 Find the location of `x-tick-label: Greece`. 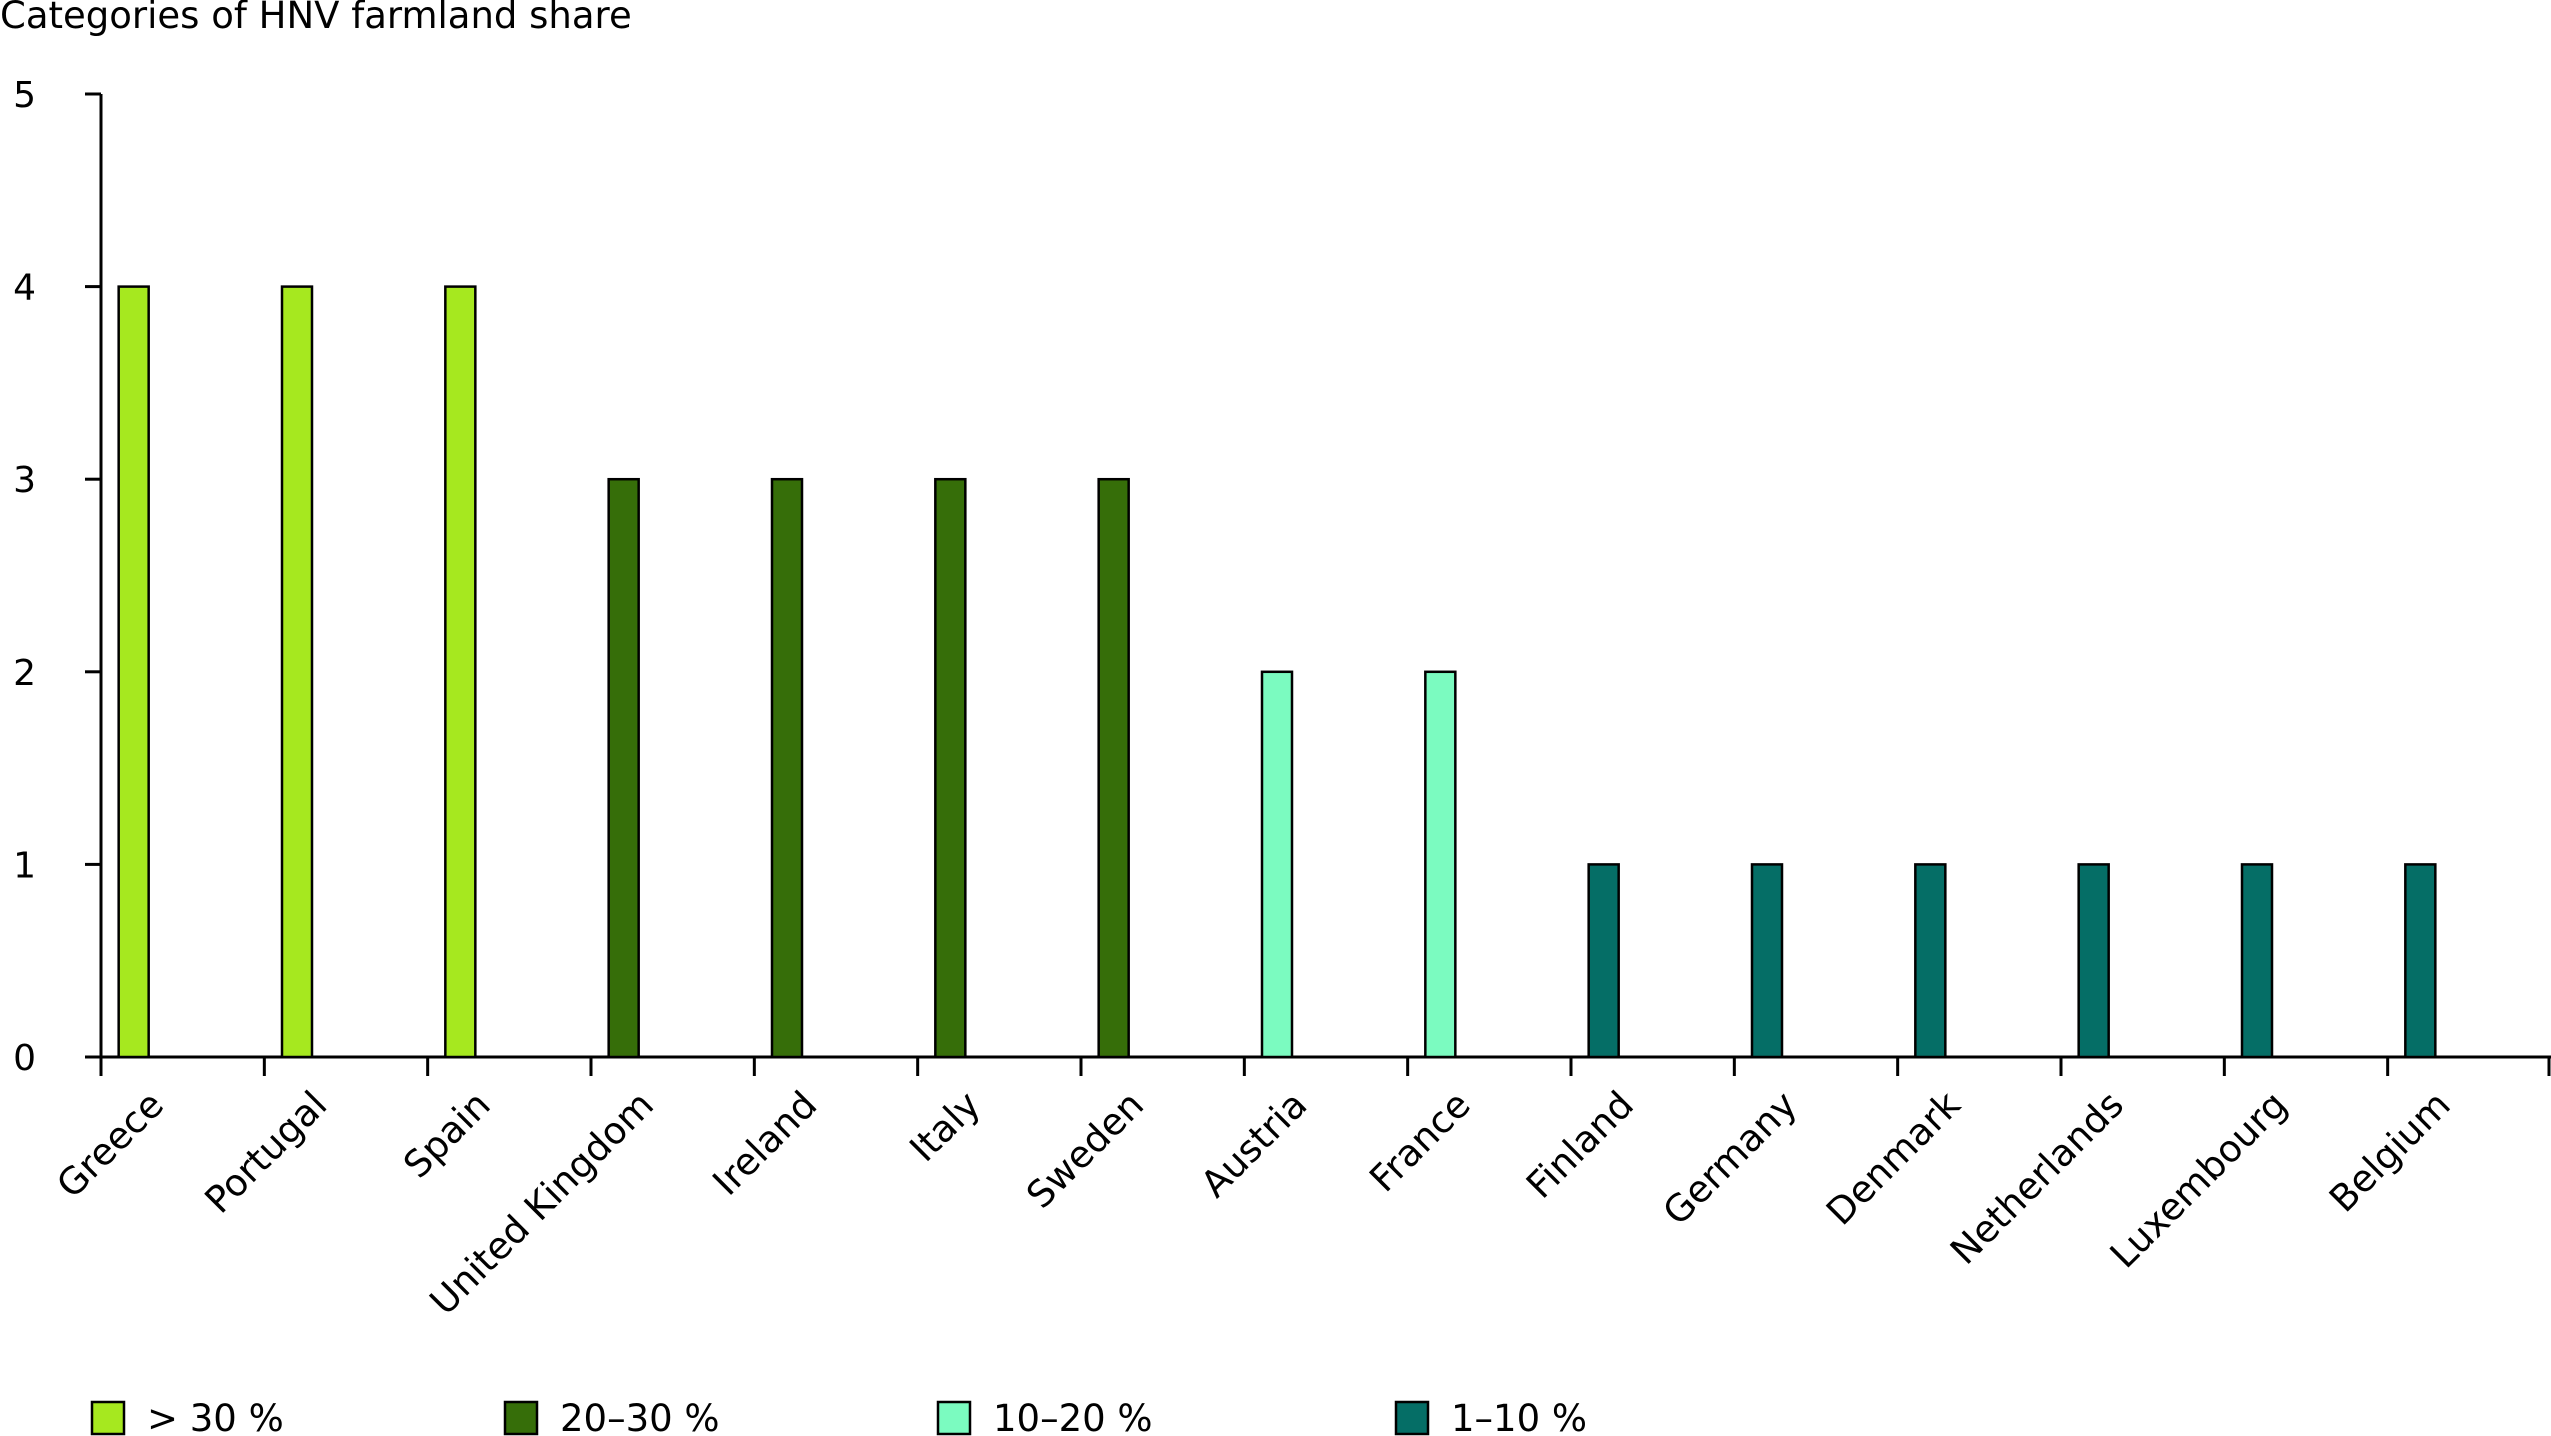

x-tick-label: Greece is located at coordinates (110, 1145).